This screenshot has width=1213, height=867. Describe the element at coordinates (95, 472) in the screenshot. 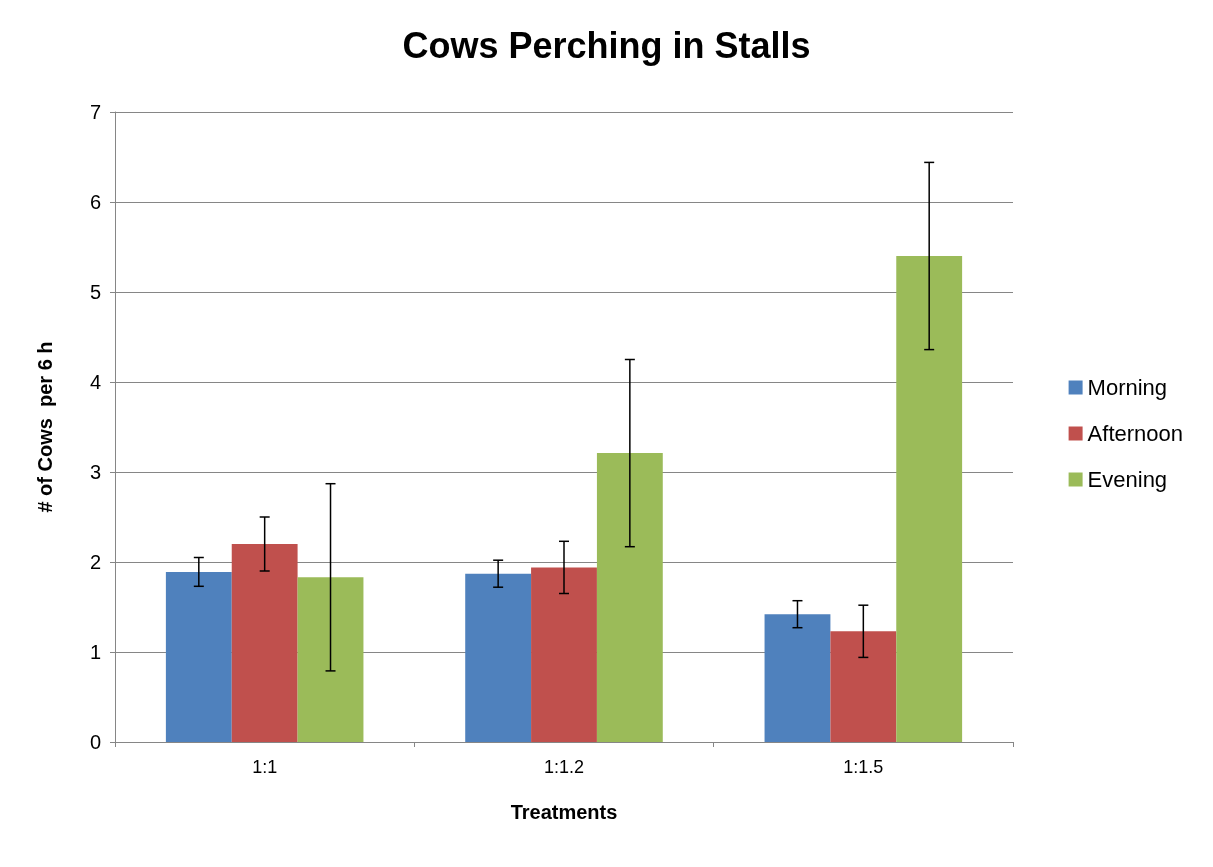

I see `y-tick-label: 3` at that location.